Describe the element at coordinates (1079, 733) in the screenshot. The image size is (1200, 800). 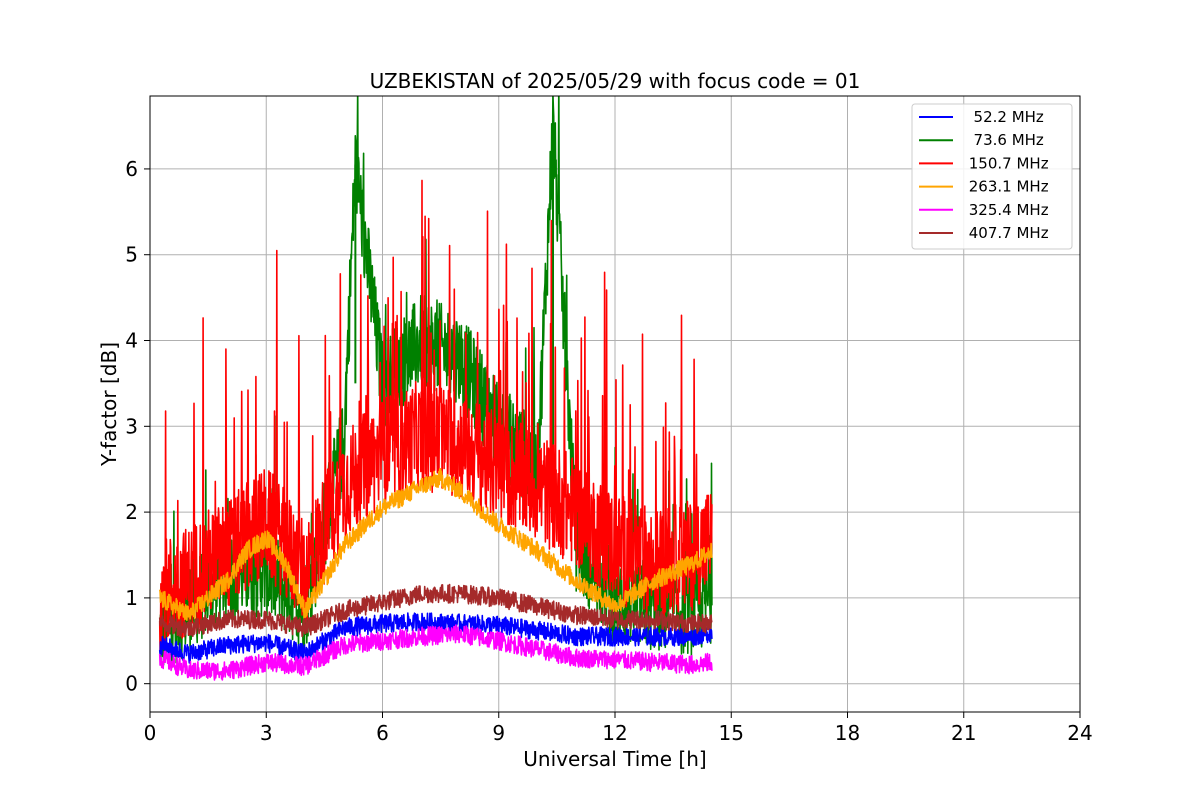
I see `x-tick-label: 24` at that location.